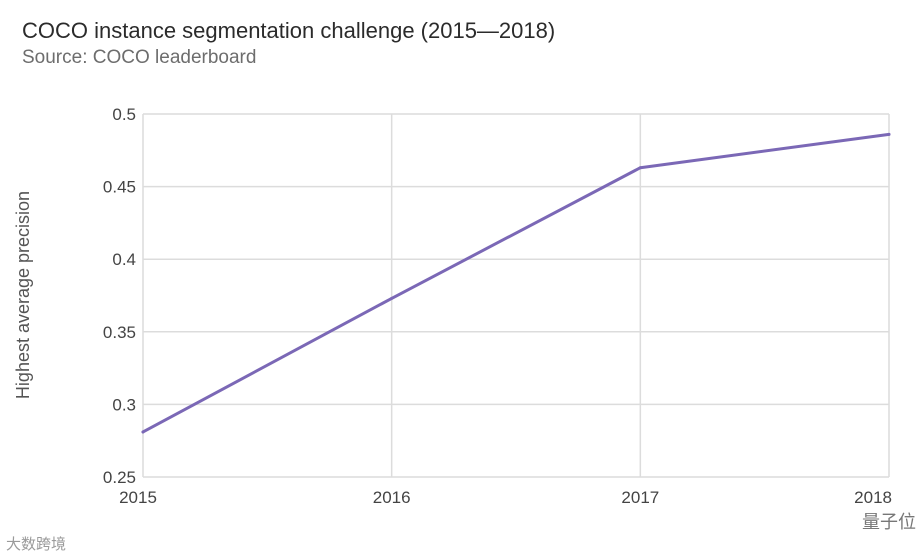  Describe the element at coordinates (873, 497) in the screenshot. I see `x-tick-label: 2018` at that location.